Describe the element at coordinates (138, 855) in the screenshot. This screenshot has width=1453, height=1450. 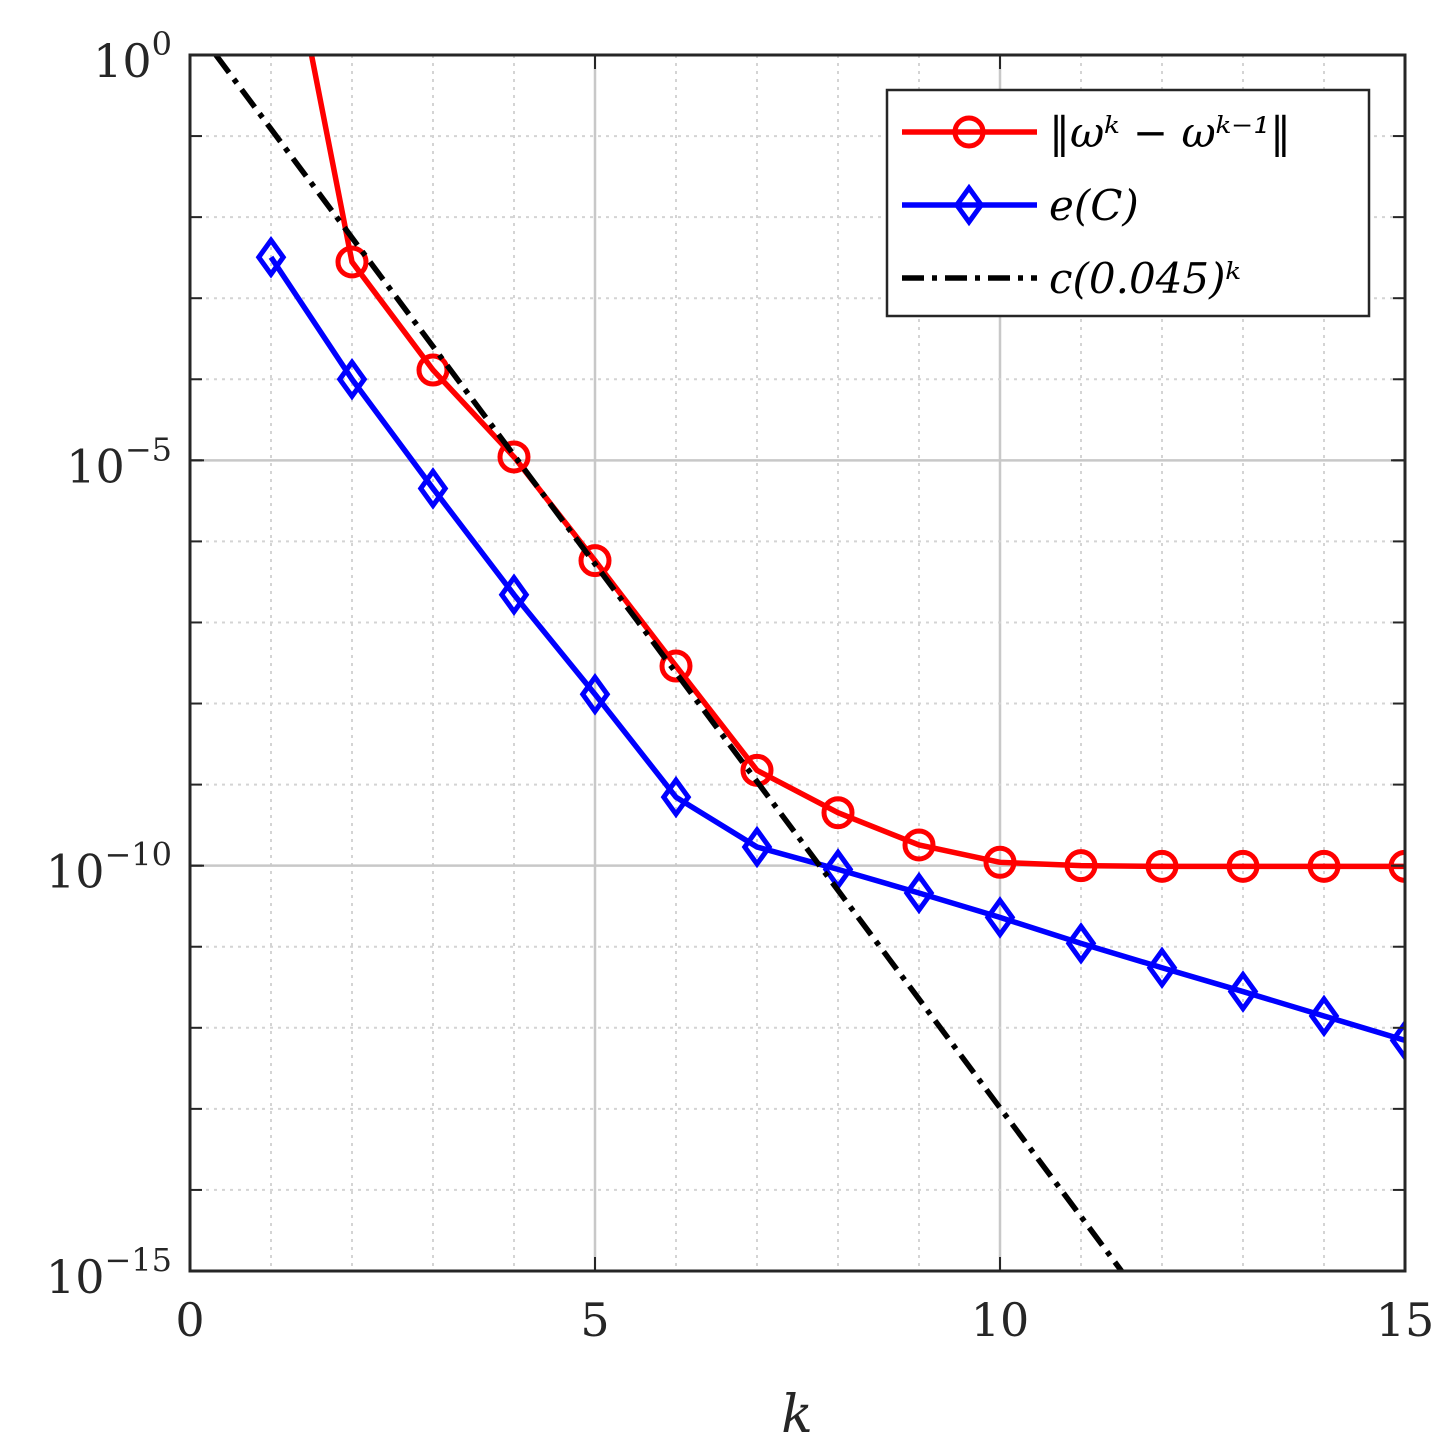
I see `y-tick-exponent: −10` at that location.